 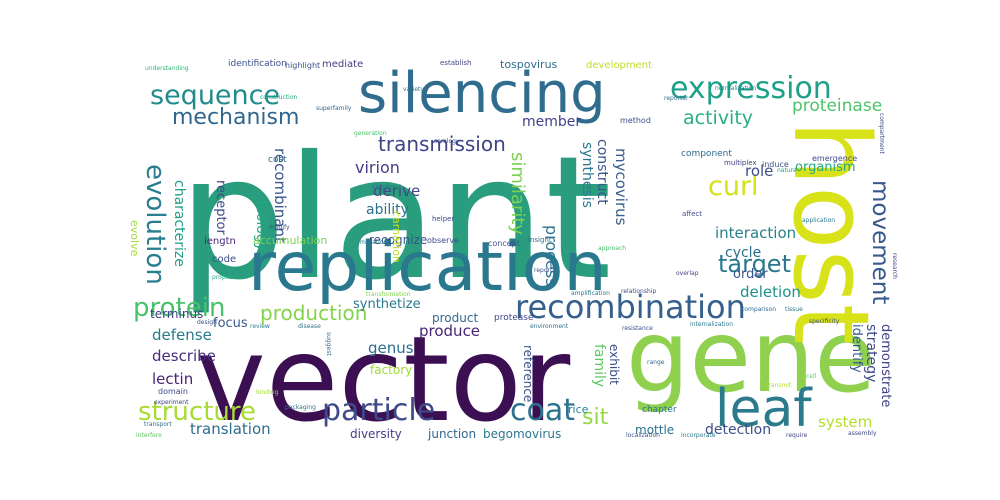 What do you see at coordinates (654, 430) in the screenshot?
I see `word-mottle: mottle` at bounding box center [654, 430].